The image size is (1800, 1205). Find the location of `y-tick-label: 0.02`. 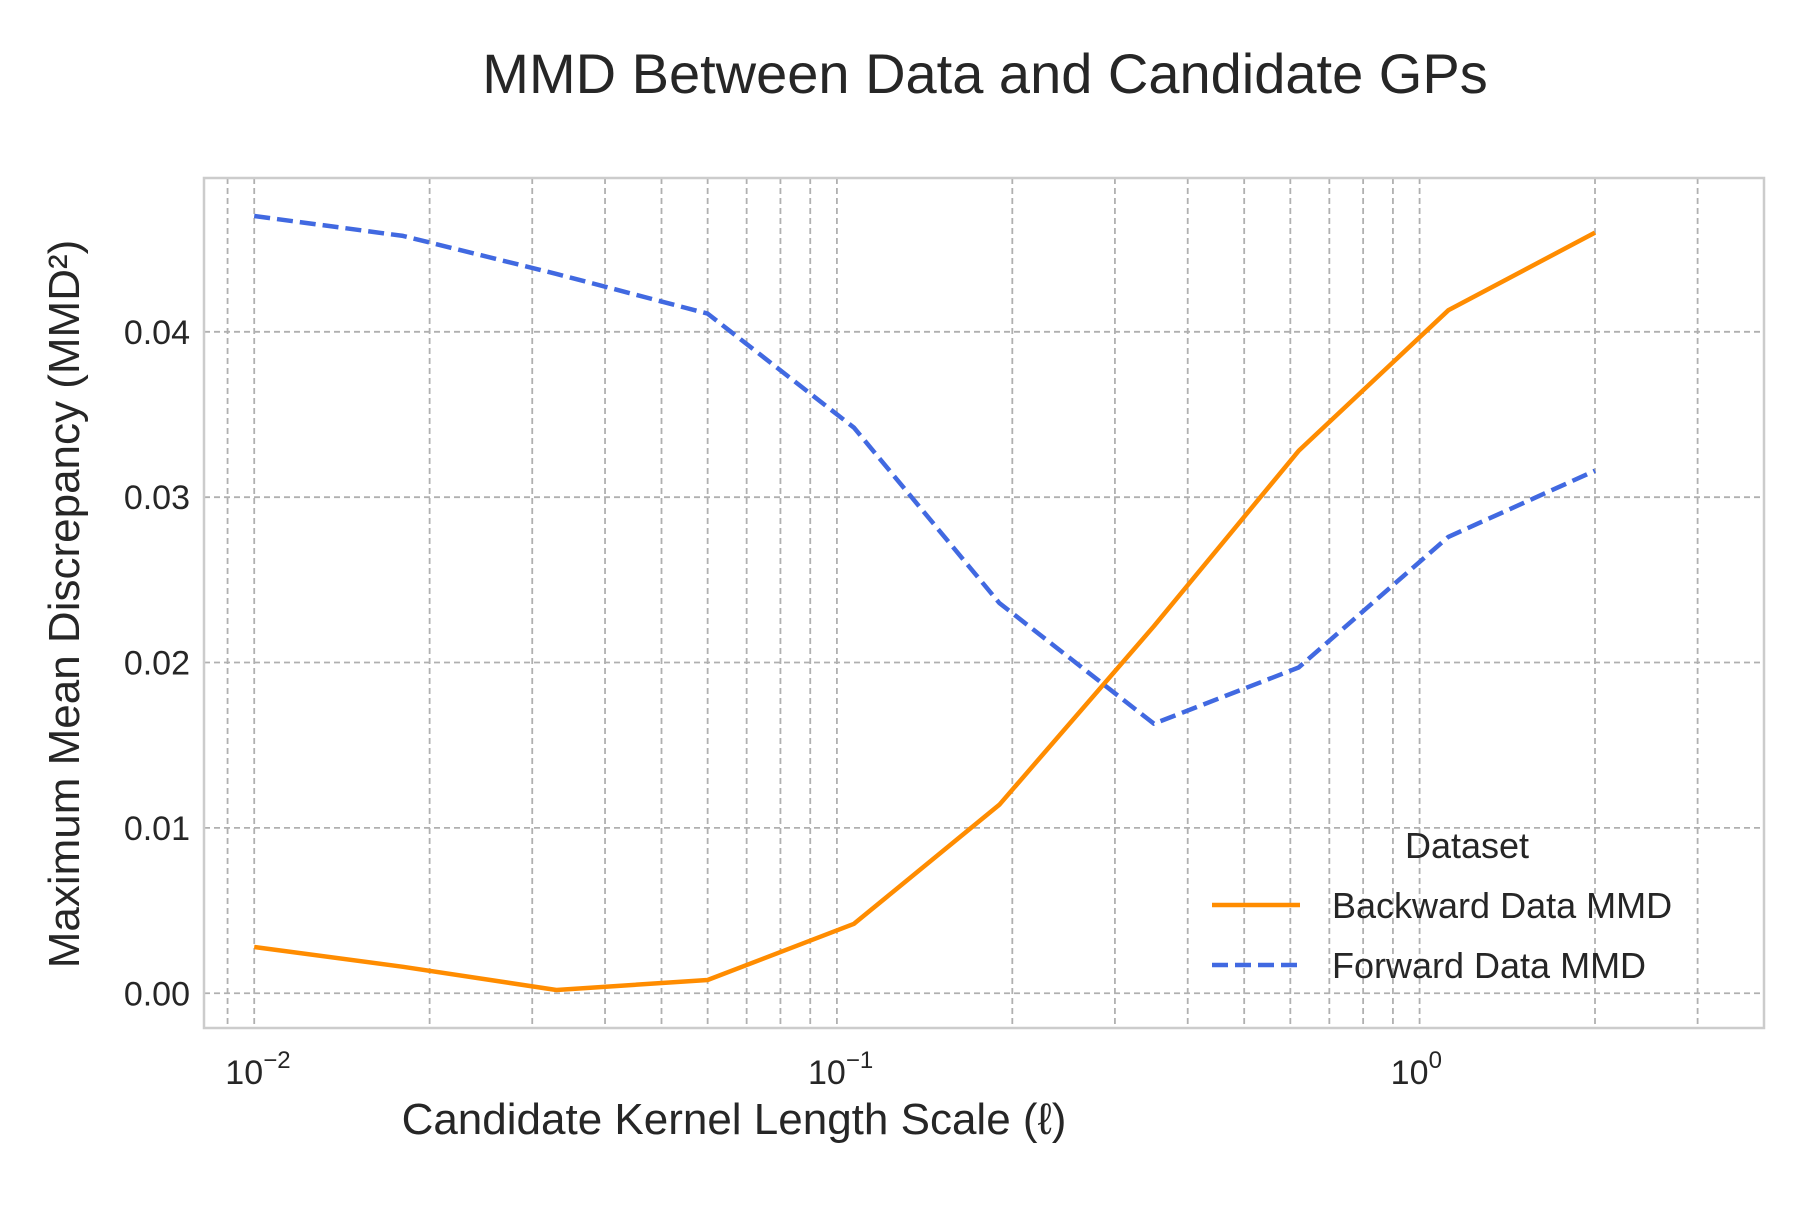

y-tick-label: 0.02 is located at coordinates (157, 664).